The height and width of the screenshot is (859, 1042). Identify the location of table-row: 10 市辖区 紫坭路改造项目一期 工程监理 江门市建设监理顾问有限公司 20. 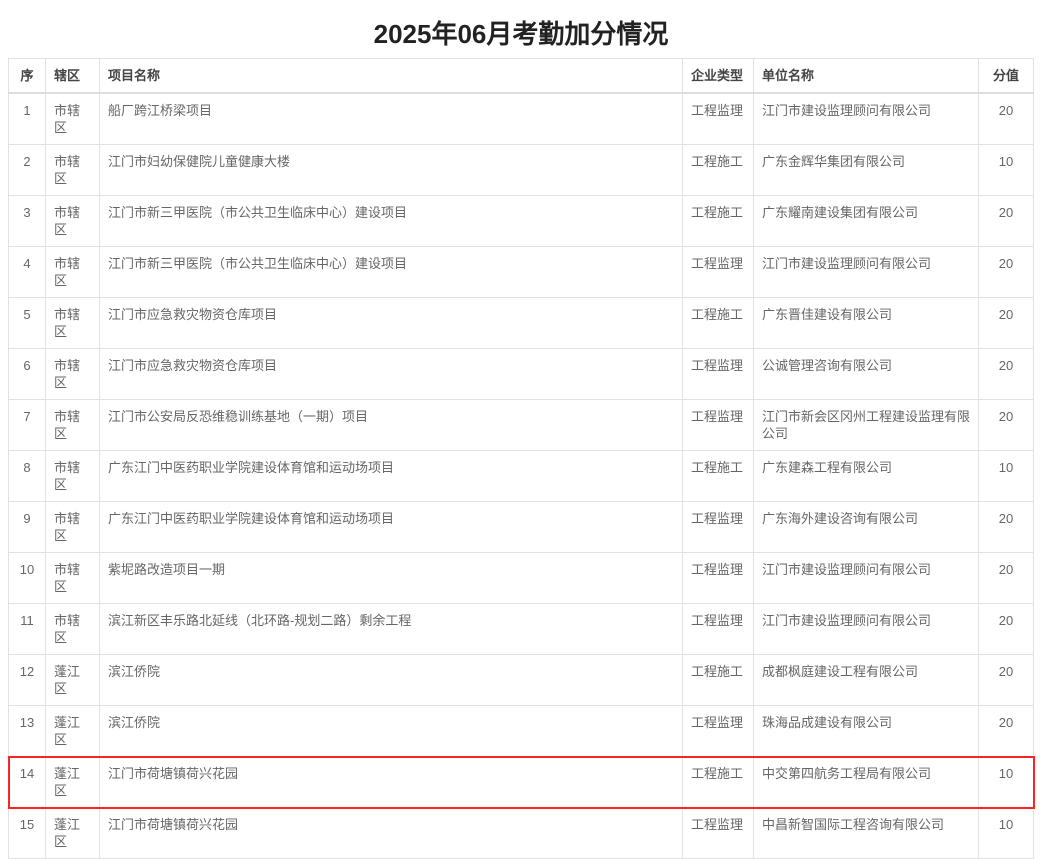
(521, 578).